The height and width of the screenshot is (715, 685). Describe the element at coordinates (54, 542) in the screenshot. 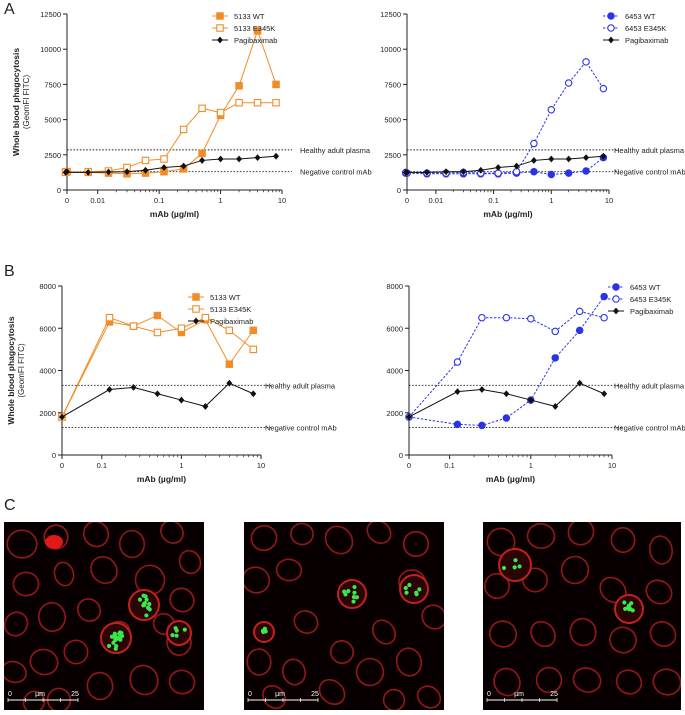

I see `red-blob` at that location.